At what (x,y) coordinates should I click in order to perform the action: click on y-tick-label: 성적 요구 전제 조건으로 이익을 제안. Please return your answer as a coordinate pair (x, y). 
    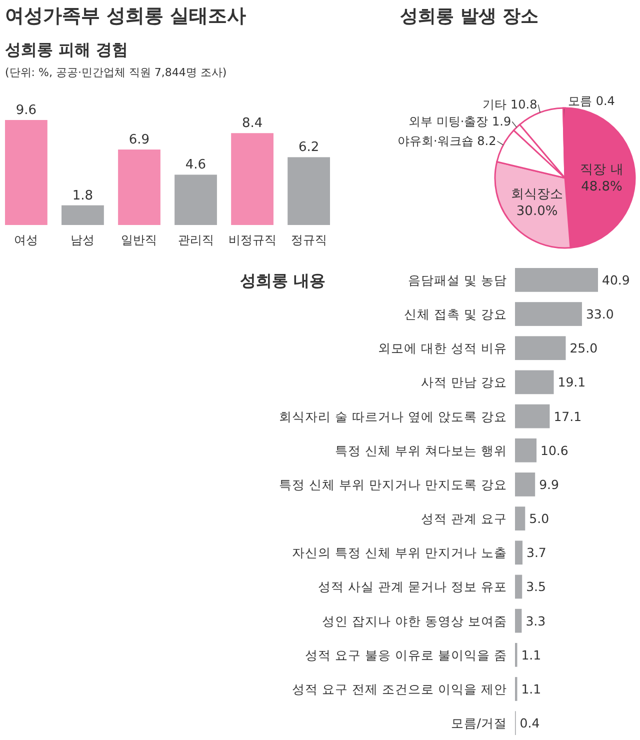
    Looking at the image, I should click on (399, 688).